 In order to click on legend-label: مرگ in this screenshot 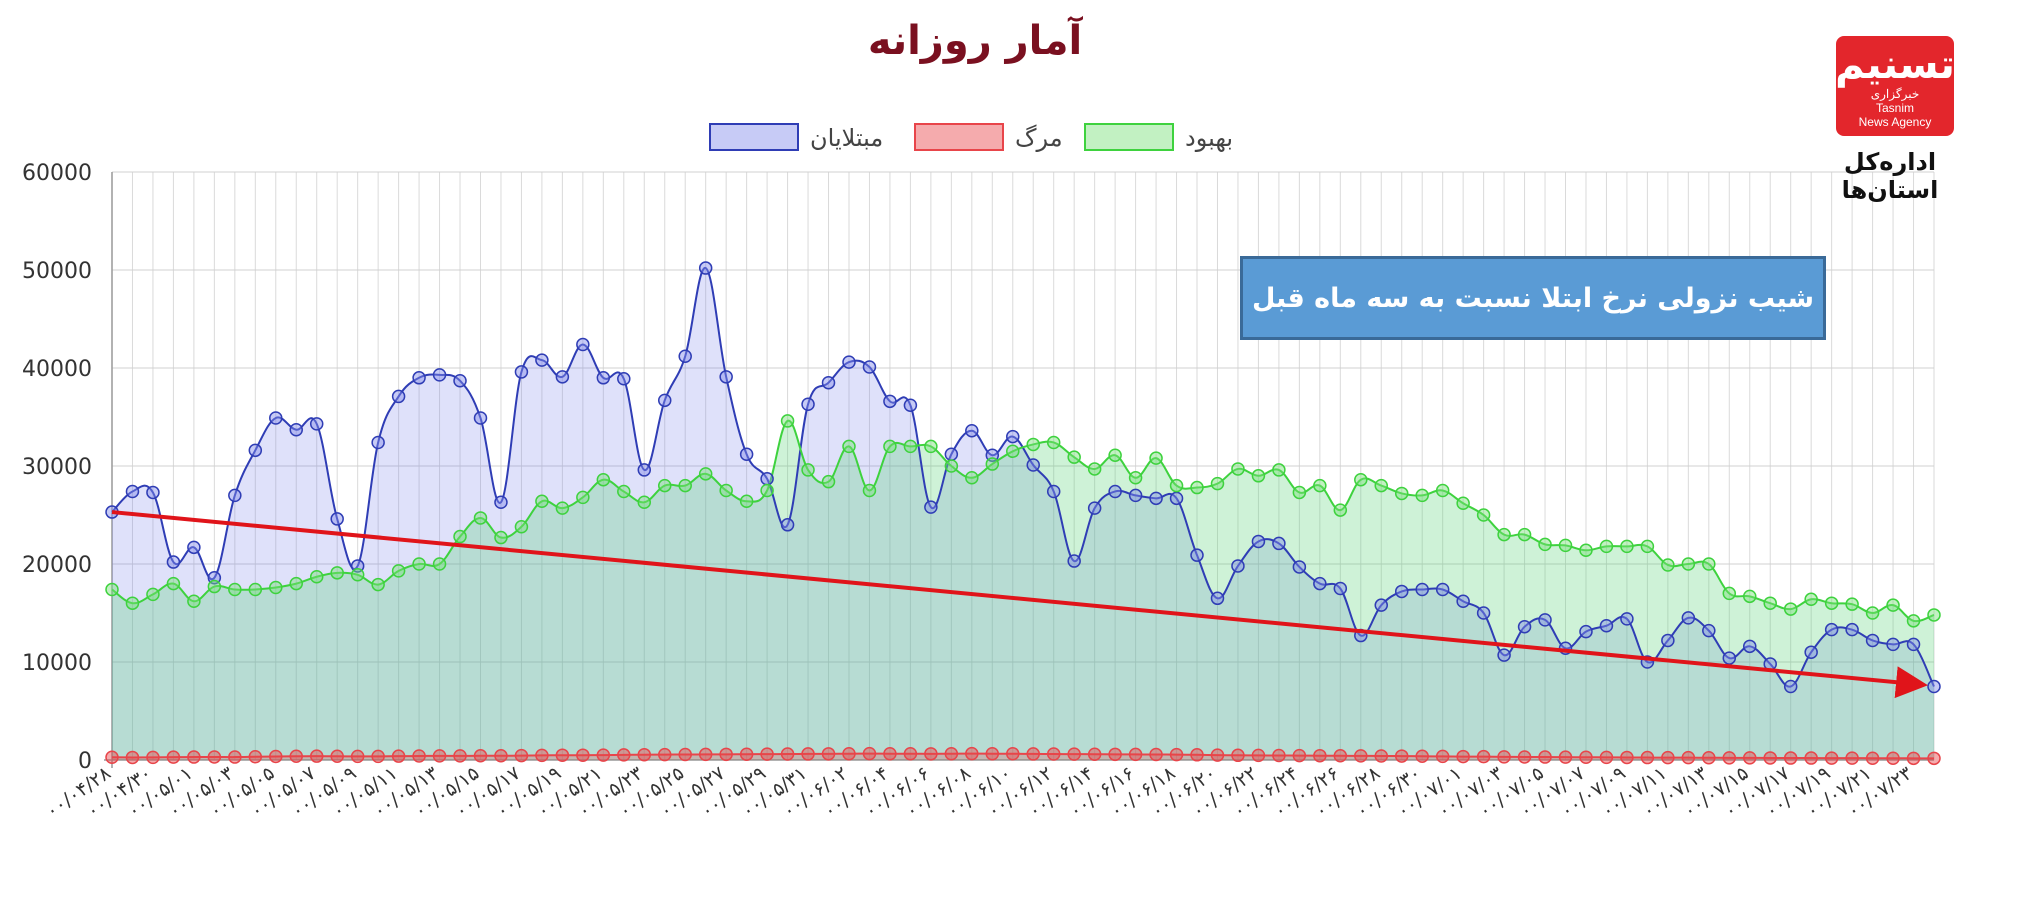, I will do `click(1039, 138)`.